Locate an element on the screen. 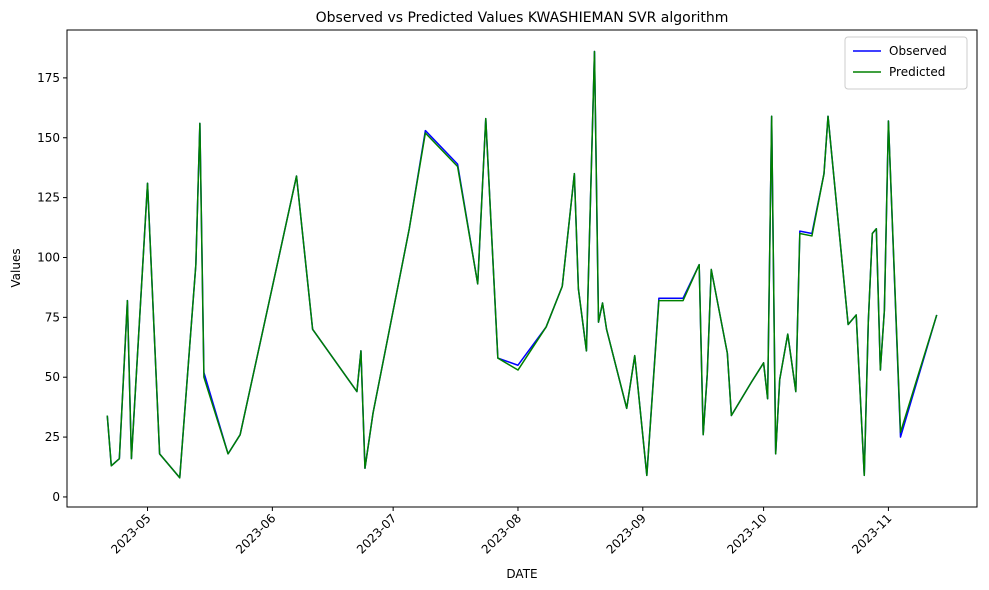  x-tick-label: 2023-11 is located at coordinates (871, 533).